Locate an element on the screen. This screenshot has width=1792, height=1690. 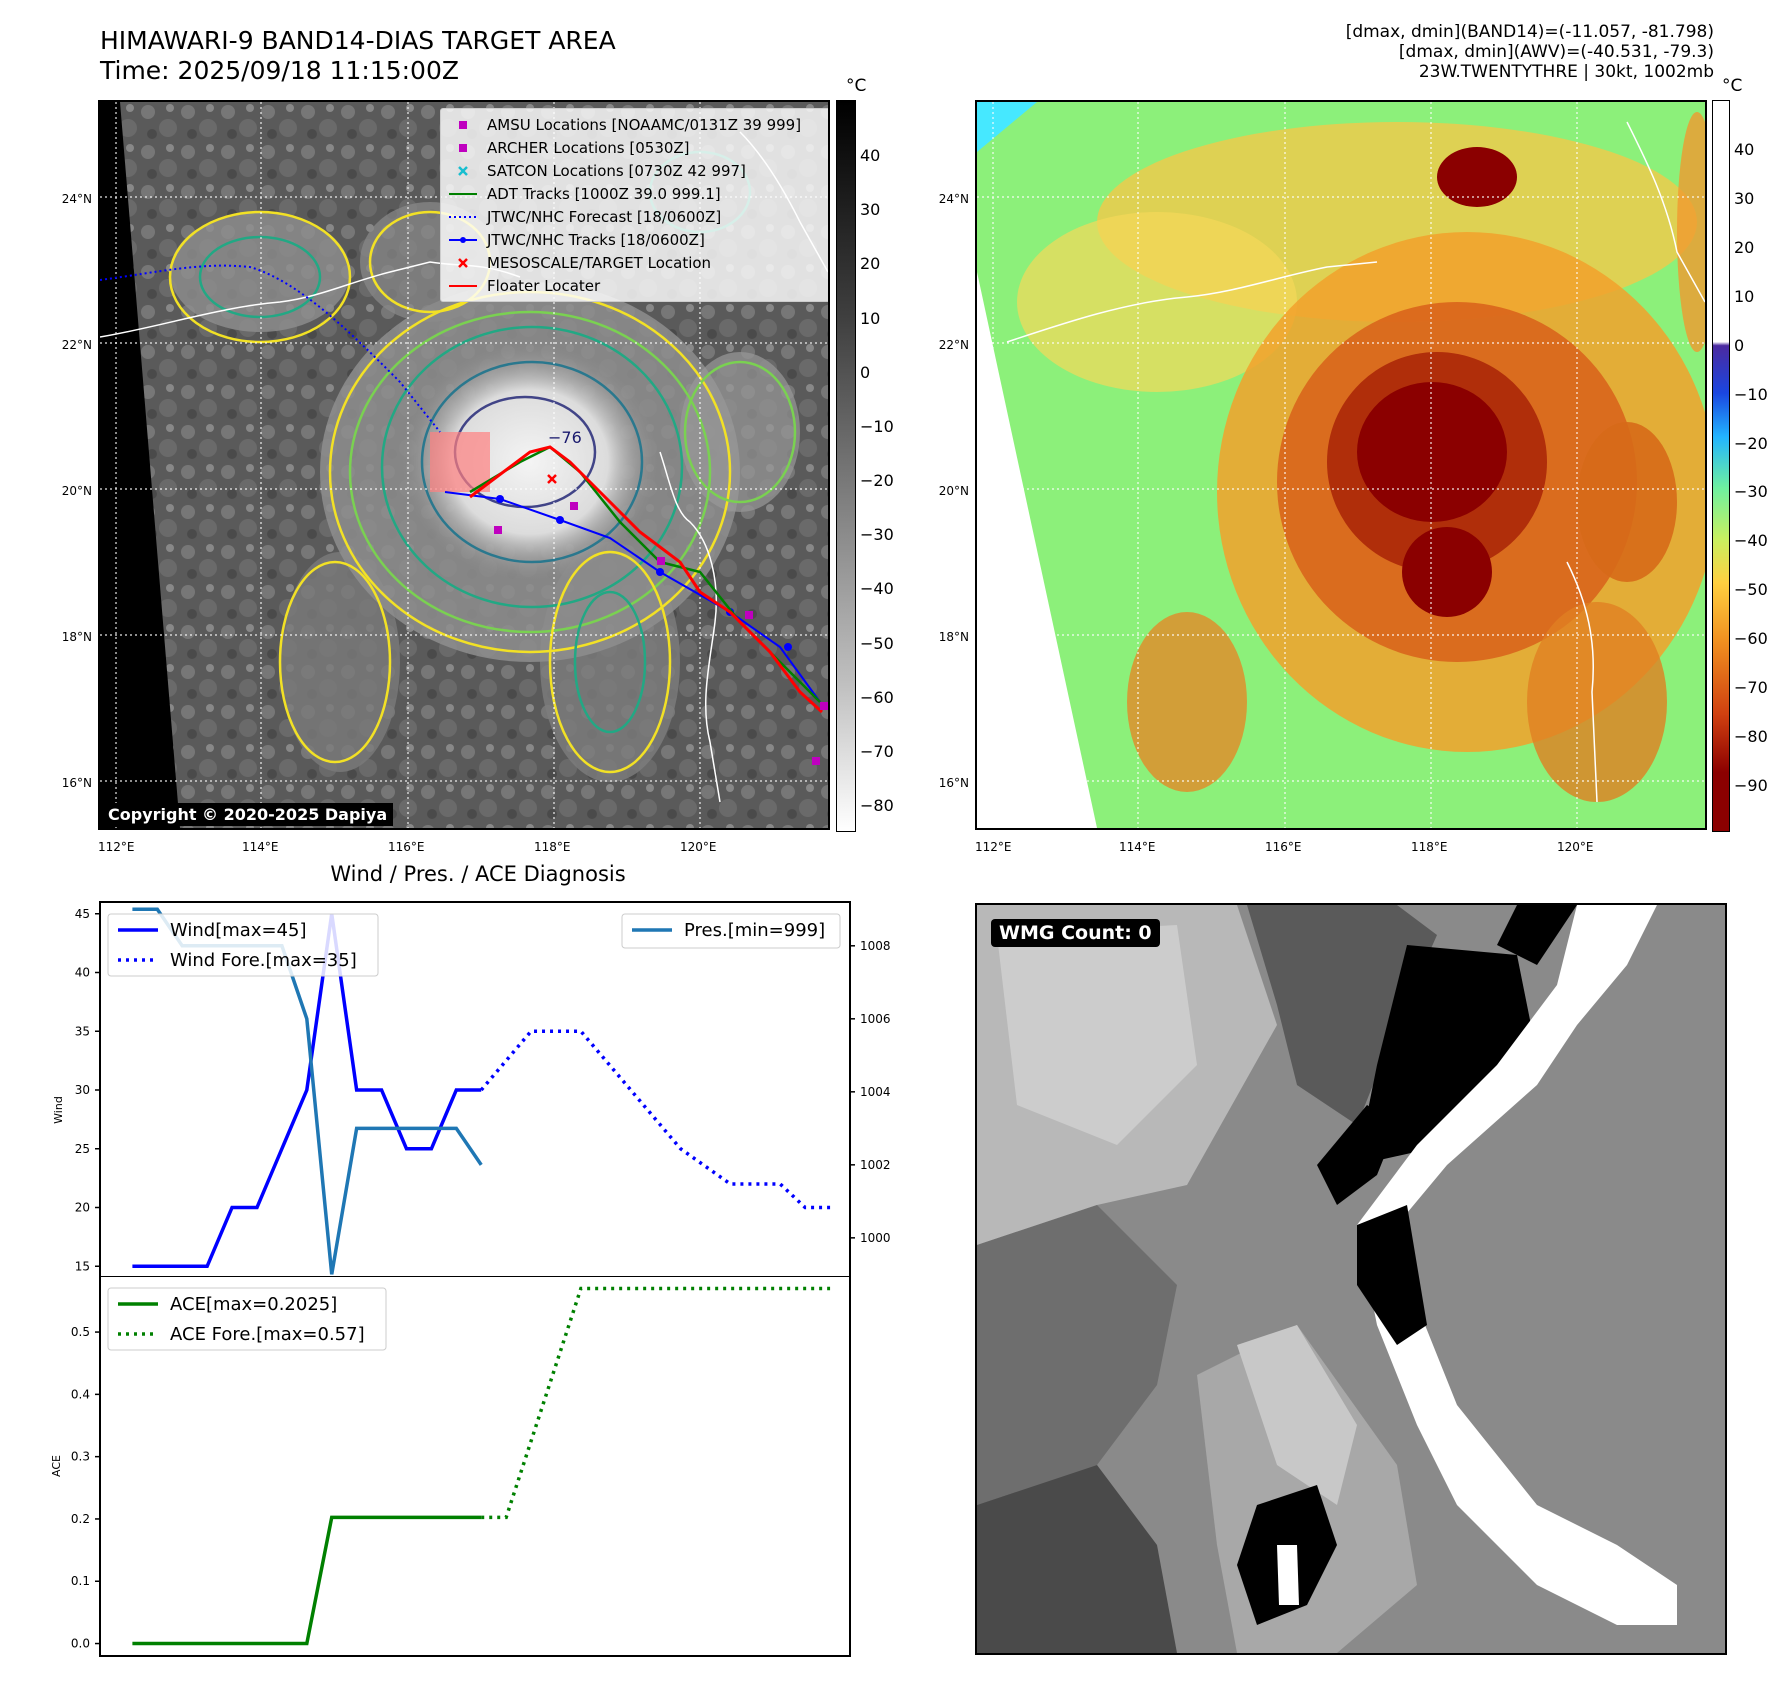
y2-tick-label: 1002 is located at coordinates (875, 1165).